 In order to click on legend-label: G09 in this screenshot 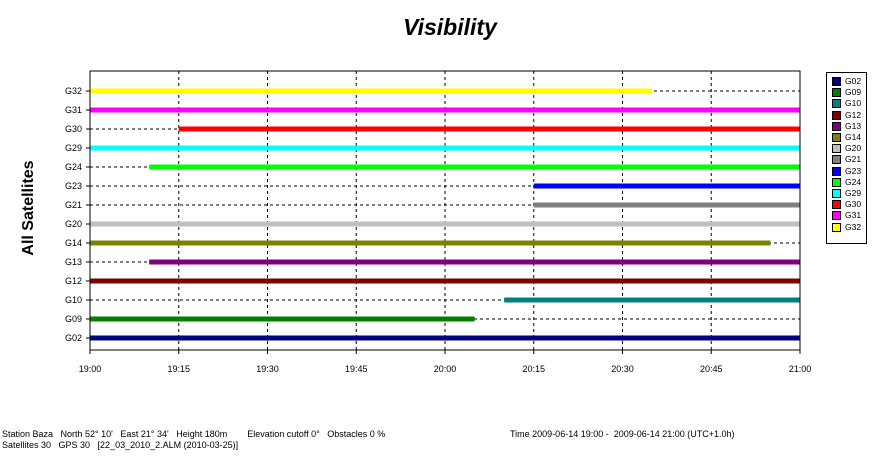, I will do `click(853, 92)`.